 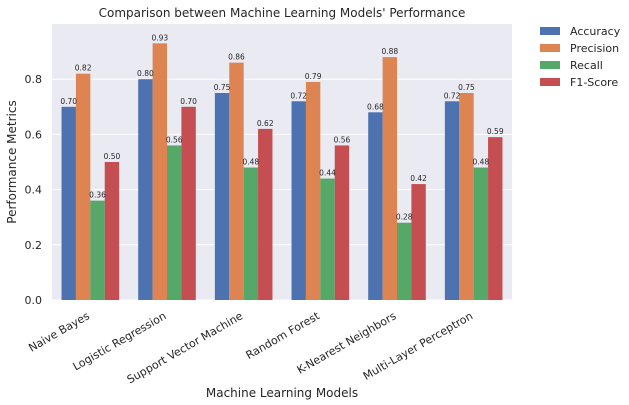 What do you see at coordinates (313, 76) in the screenshot?
I see `bar-value-label: 0.79` at bounding box center [313, 76].